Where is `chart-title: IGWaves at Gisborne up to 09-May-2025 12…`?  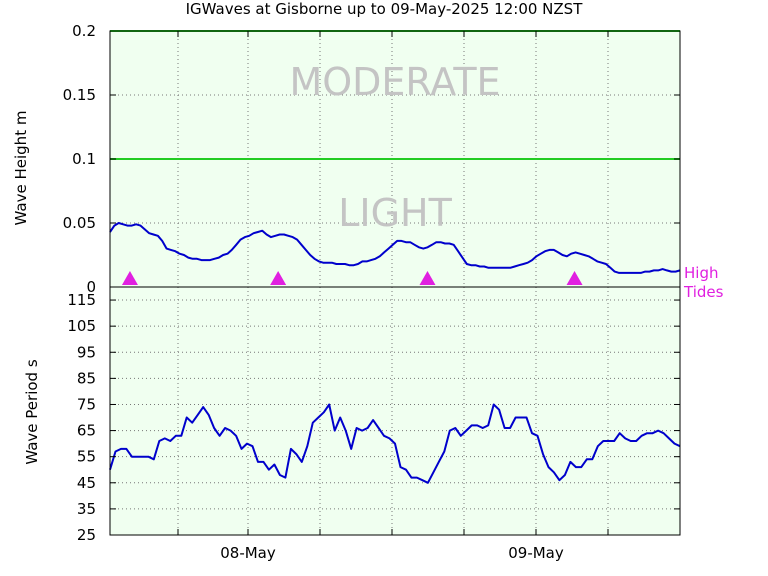
chart-title: IGWaves at Gisborne up to 09-May-2025 12… is located at coordinates (385, 9).